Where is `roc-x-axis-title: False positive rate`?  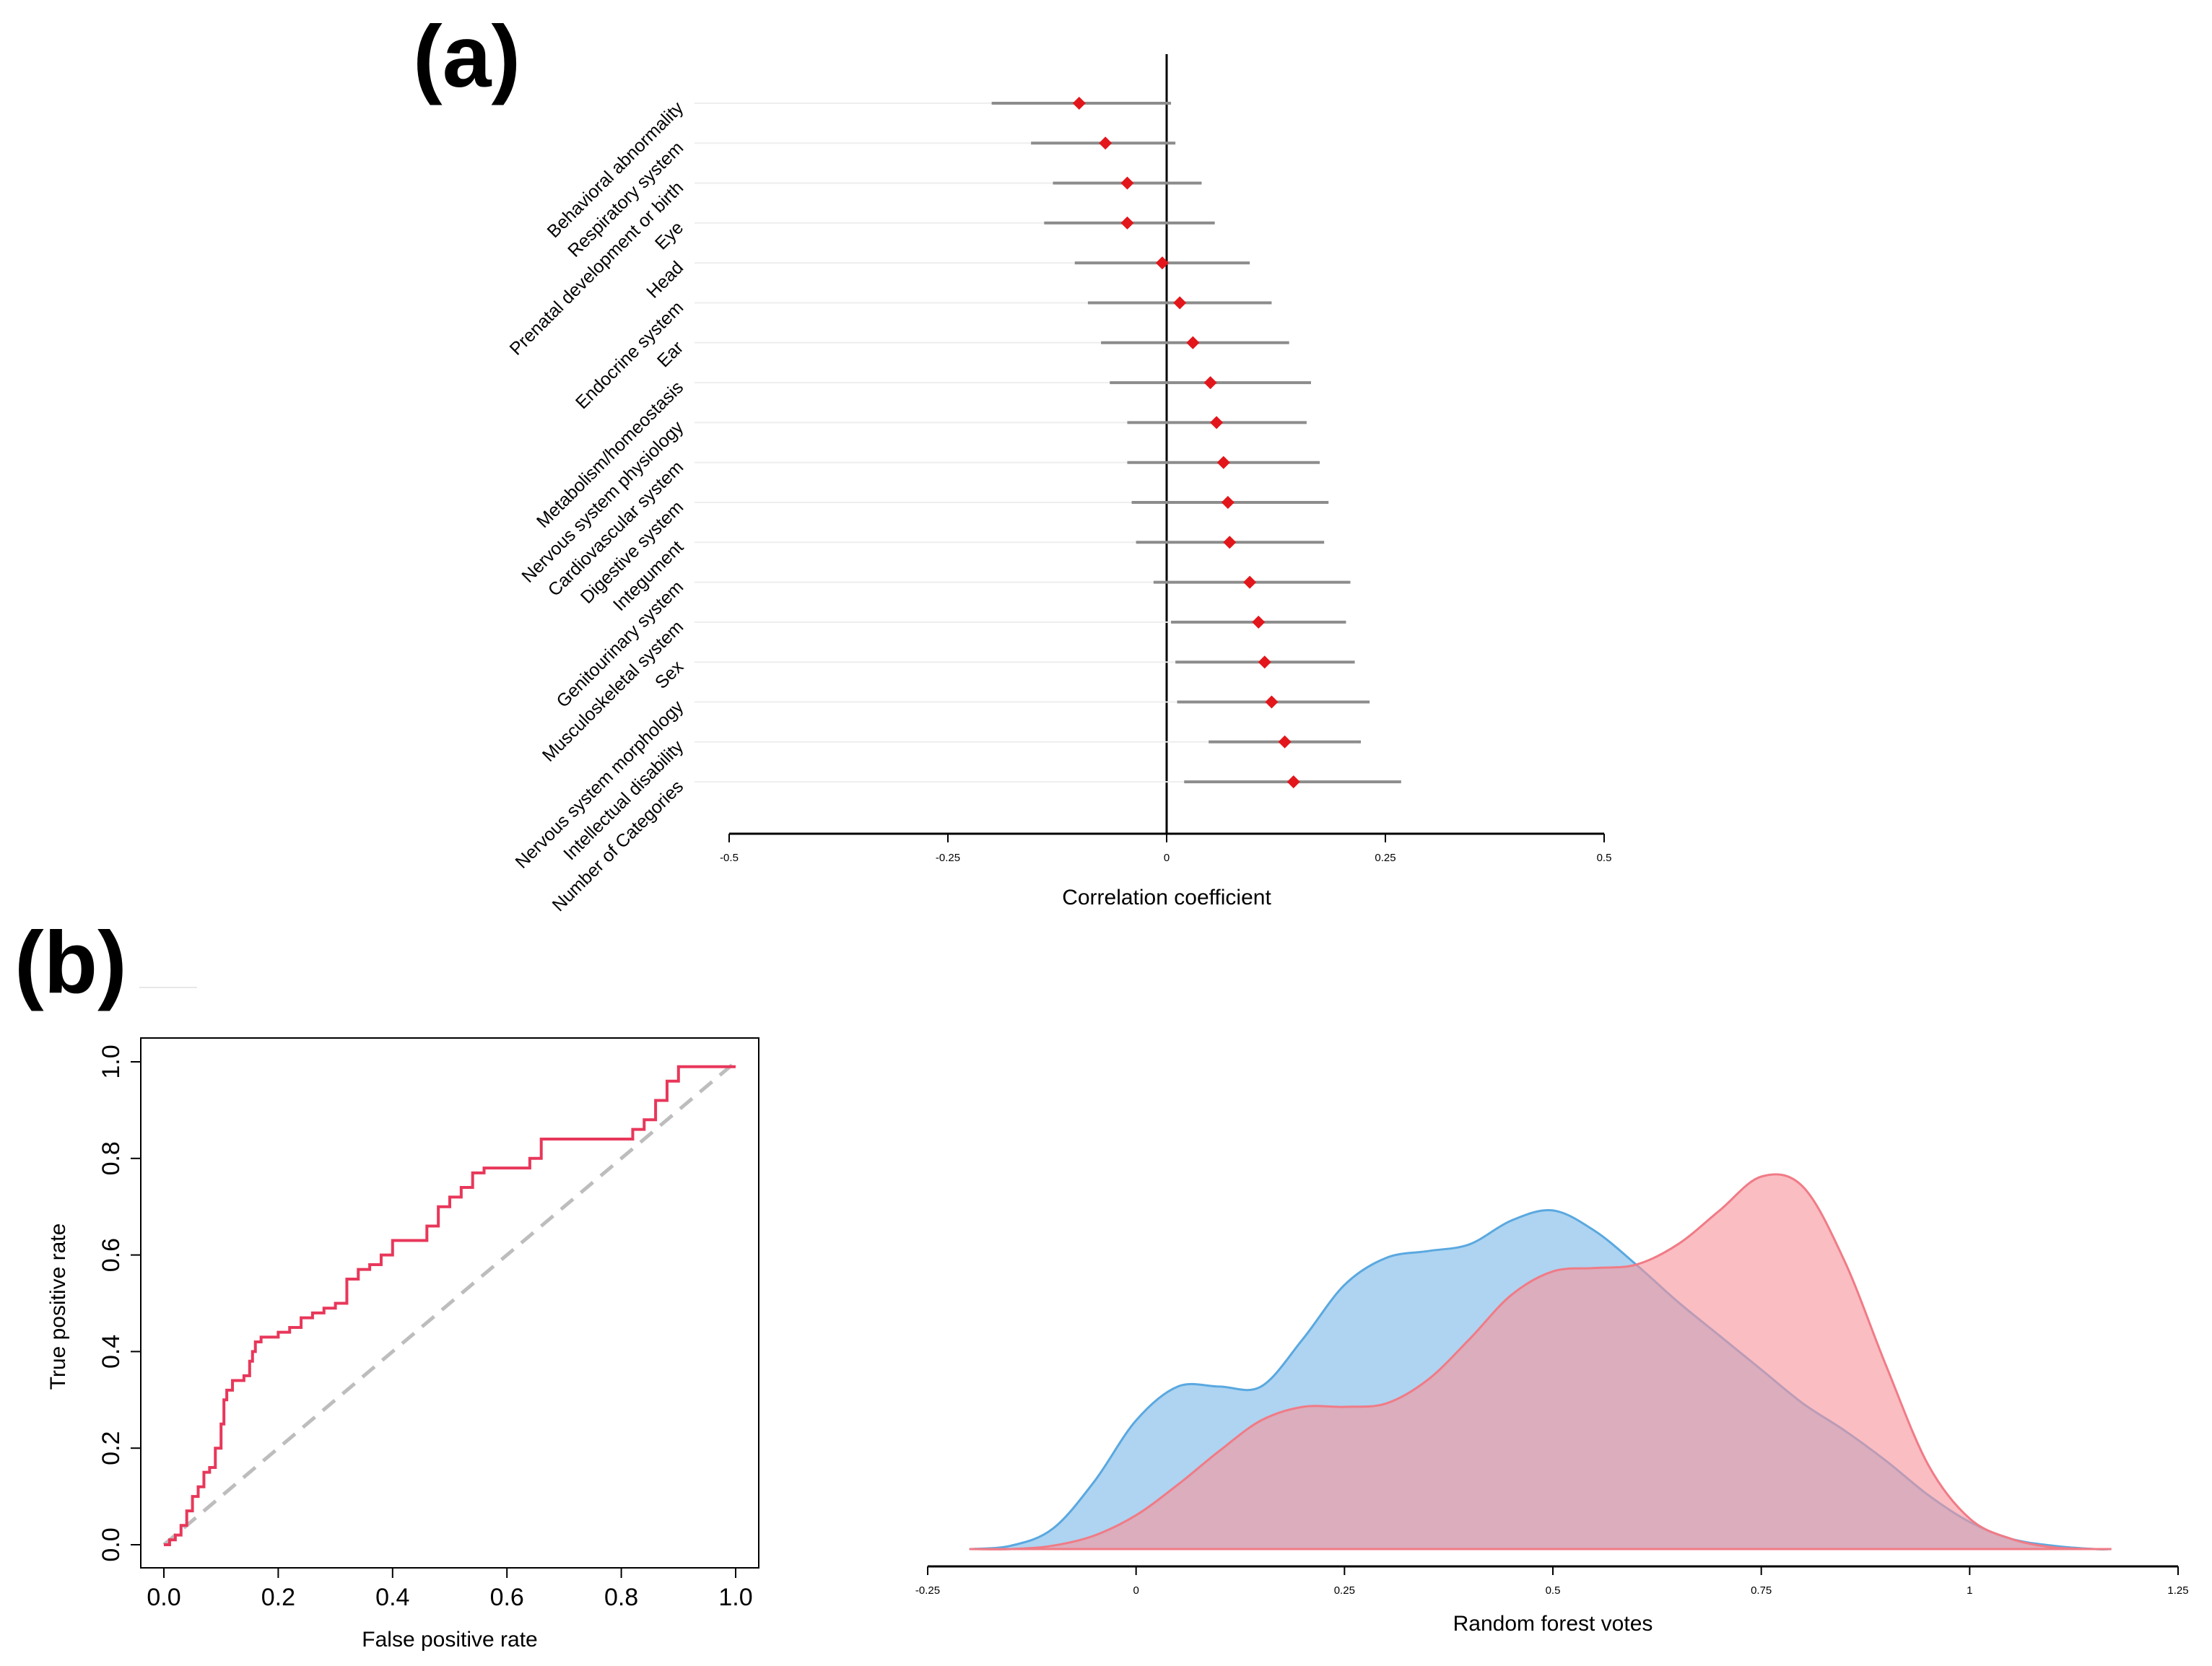
roc-x-axis-title: False positive rate is located at coordinates (449, 1640).